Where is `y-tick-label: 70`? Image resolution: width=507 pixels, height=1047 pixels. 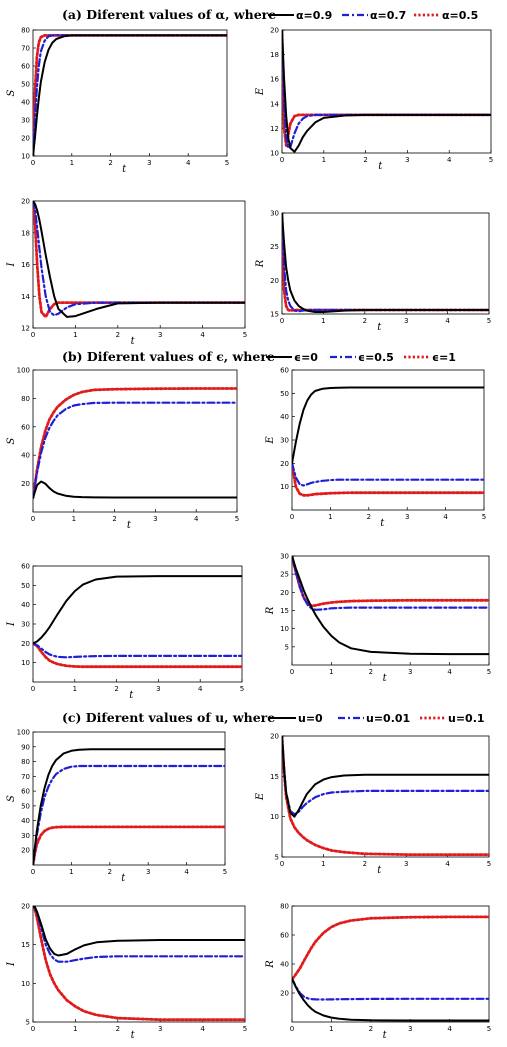 y-tick-label: 70 is located at coordinates (25, 777).